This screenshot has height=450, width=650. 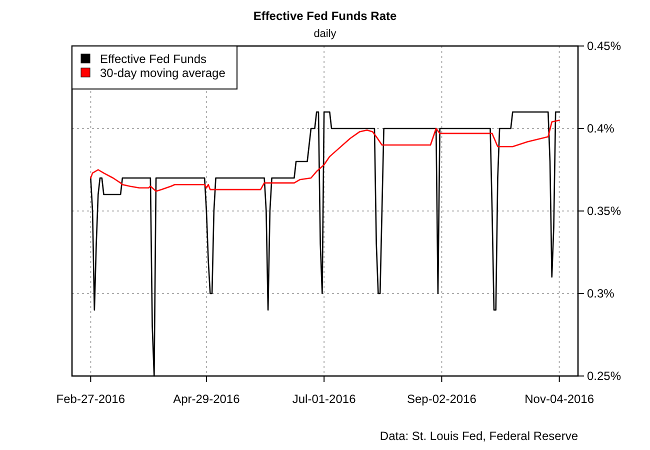 What do you see at coordinates (442, 399) in the screenshot?
I see `x-tick-label: Sep-02-2016` at bounding box center [442, 399].